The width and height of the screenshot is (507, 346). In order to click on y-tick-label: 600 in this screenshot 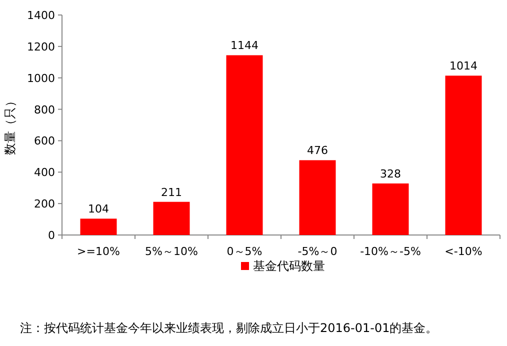, I will do `click(44, 141)`.